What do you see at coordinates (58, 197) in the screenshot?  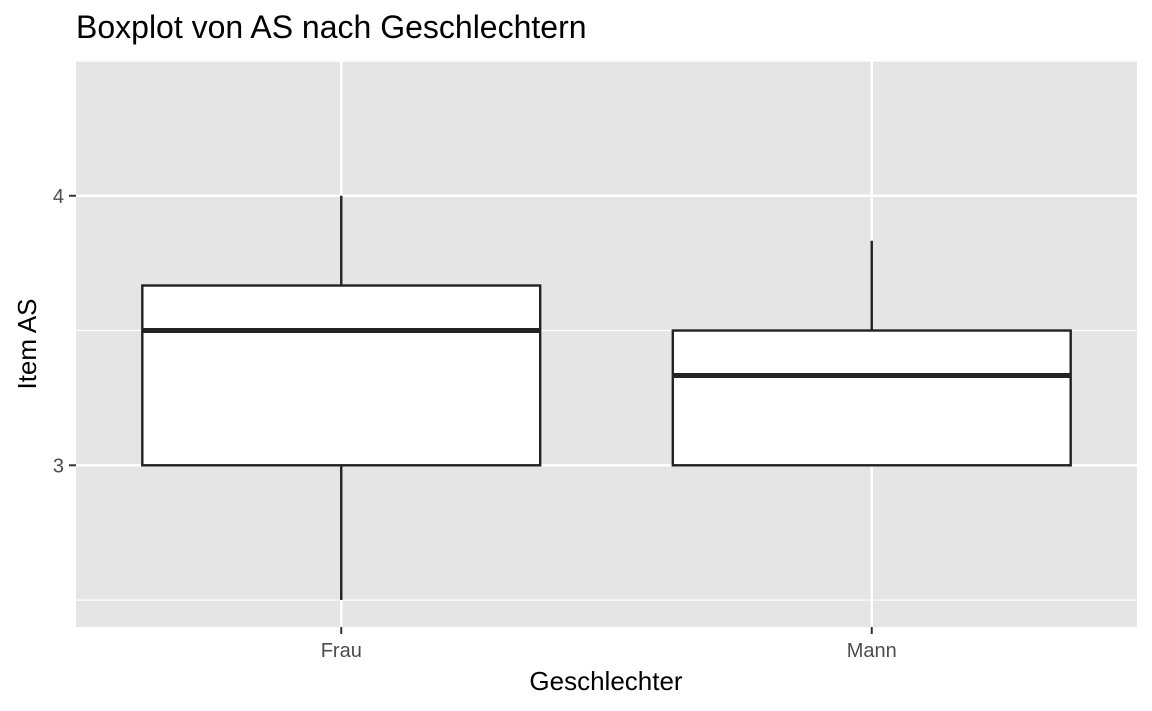 I see `y-tick-label: 4` at bounding box center [58, 197].